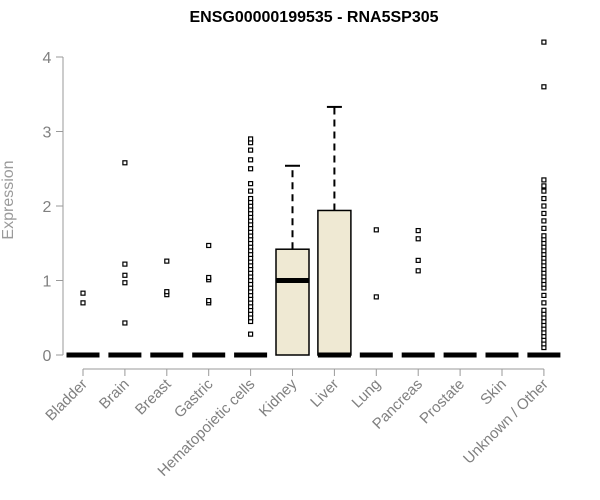 The height and width of the screenshot is (500, 600). What do you see at coordinates (324, 393) in the screenshot?
I see `x-tick-label-6: Liver` at bounding box center [324, 393].